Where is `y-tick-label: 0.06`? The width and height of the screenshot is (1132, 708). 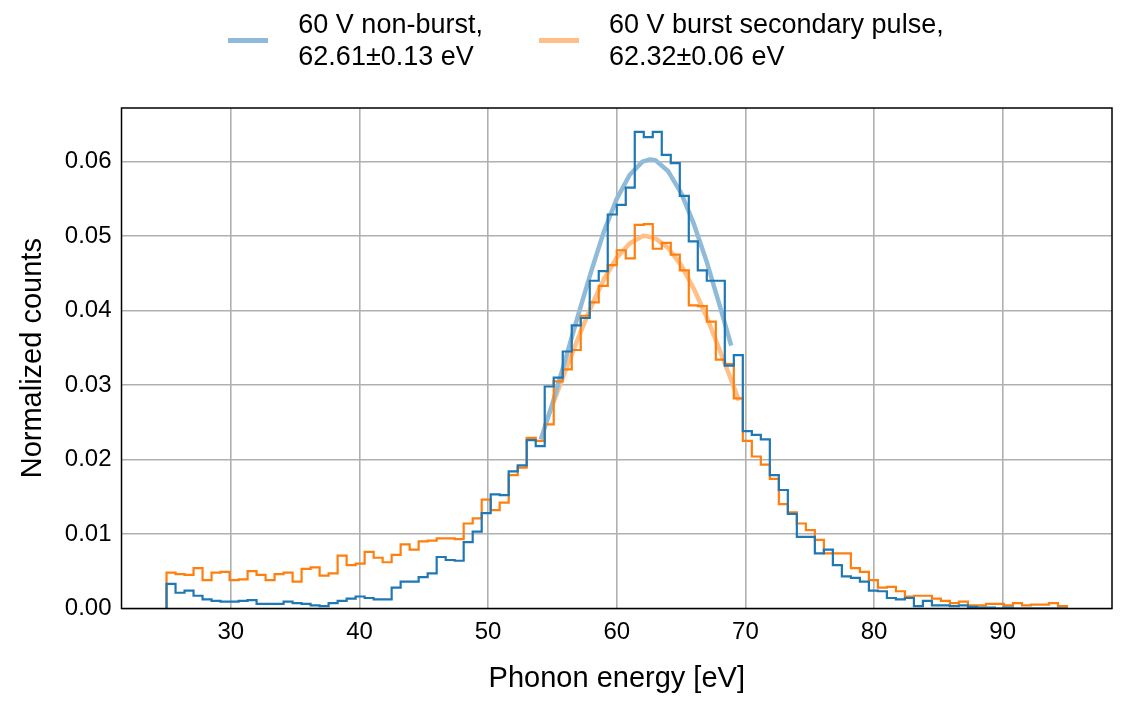
y-tick-label: 0.06 is located at coordinates (88, 160).